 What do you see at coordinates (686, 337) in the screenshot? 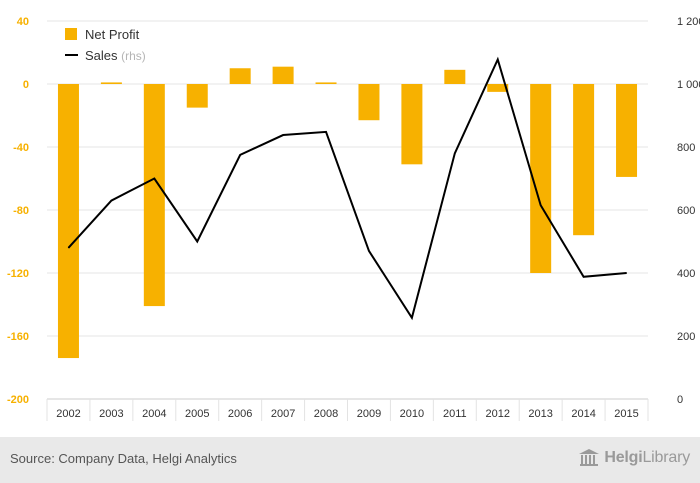
I see `y-right-tick-label: 200` at bounding box center [686, 337].